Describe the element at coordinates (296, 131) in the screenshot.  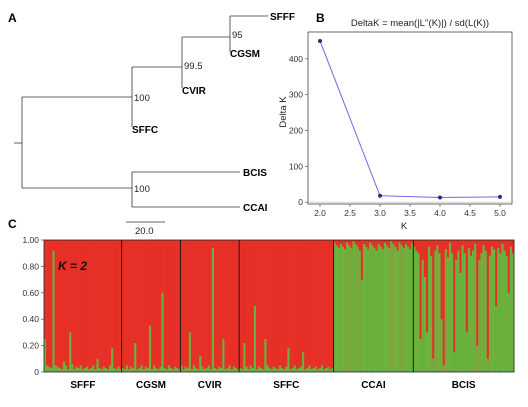
I see `y-tick-label: 200` at that location.